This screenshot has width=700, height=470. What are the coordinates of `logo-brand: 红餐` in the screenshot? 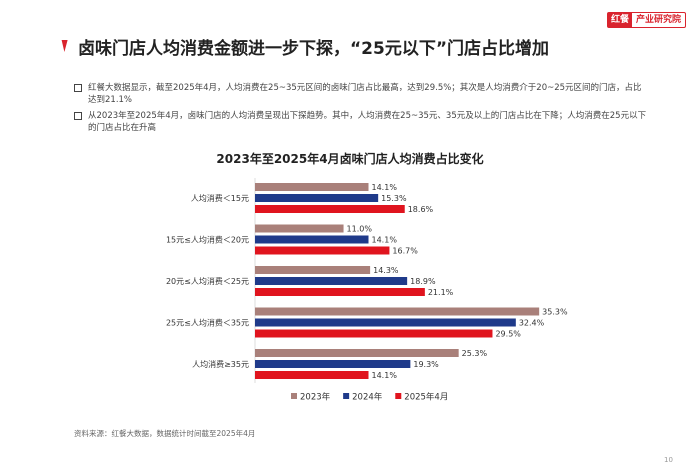 It's located at (620, 20).